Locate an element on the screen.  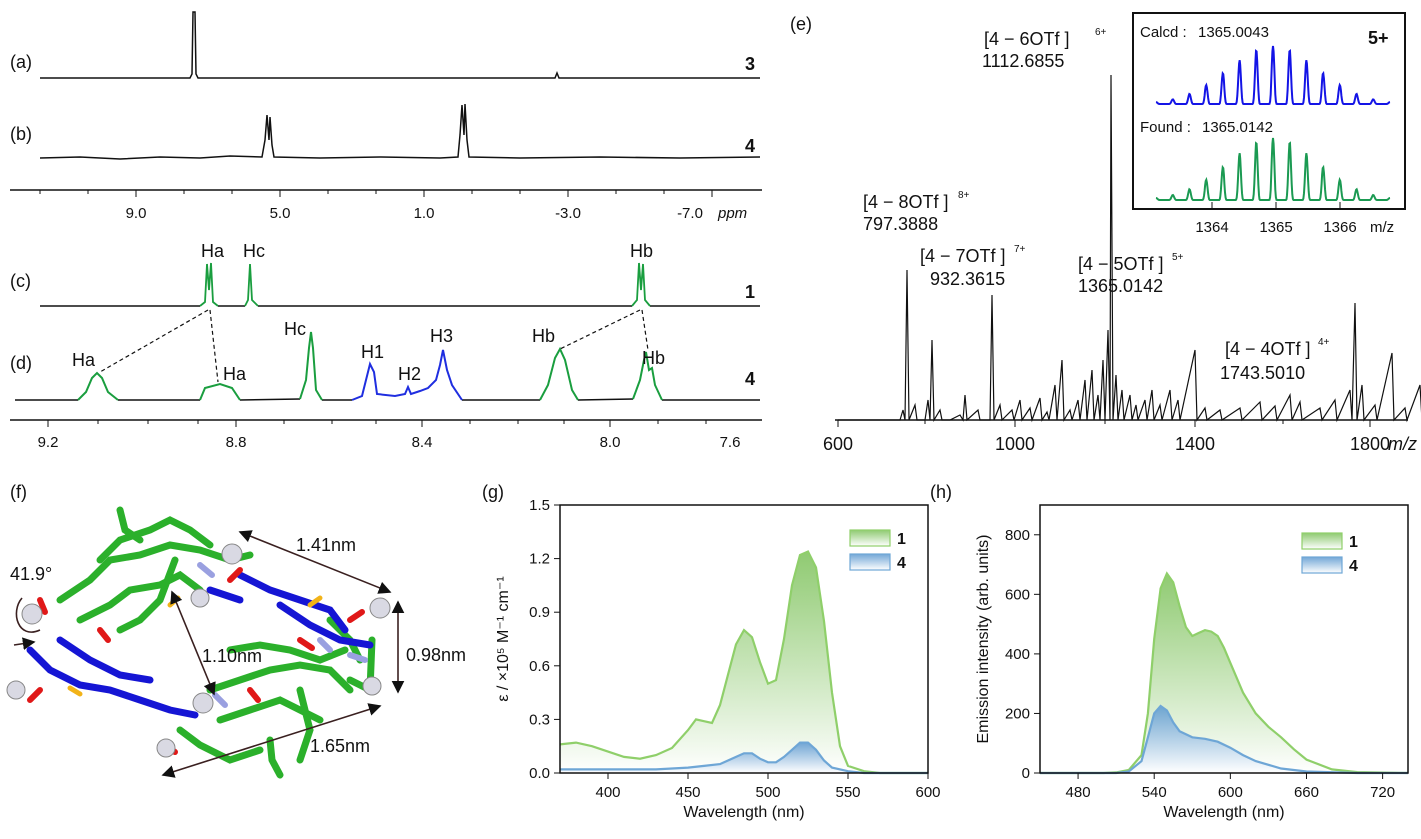
y-tick-label: 800 is located at coordinates (1017, 535).